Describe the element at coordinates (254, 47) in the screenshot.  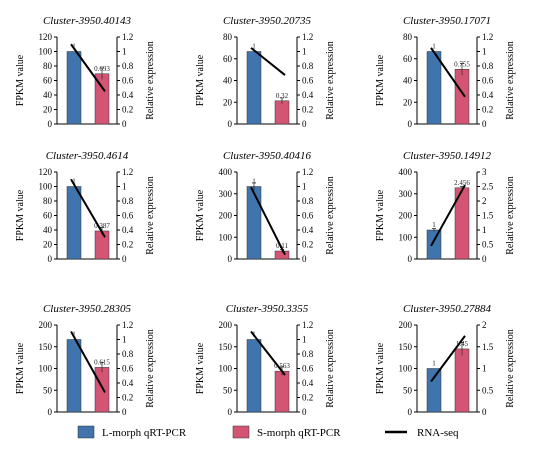
I see `panel-2-bar-label-1: 1` at that location.